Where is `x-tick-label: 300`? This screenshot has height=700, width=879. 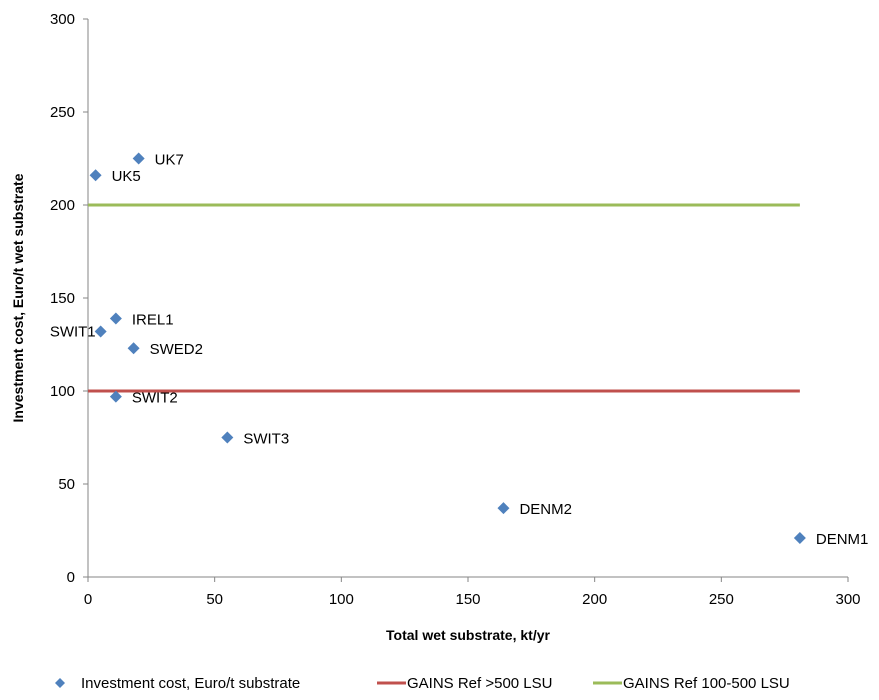
x-tick-label: 300 is located at coordinates (847, 599).